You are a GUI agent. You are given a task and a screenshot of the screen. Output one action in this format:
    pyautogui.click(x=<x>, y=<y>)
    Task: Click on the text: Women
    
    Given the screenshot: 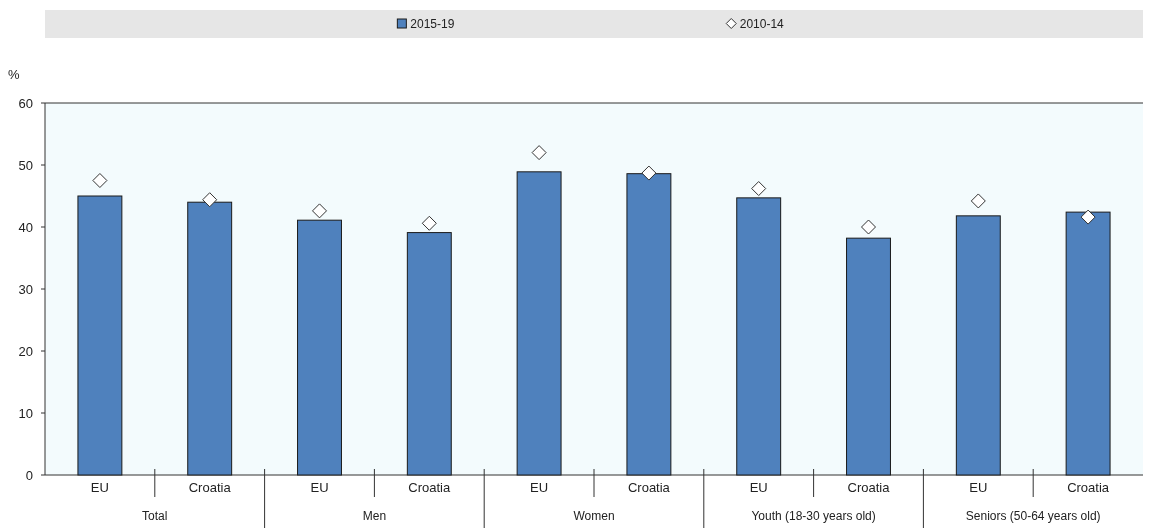 What is the action you would take?
    pyautogui.click(x=594, y=516)
    